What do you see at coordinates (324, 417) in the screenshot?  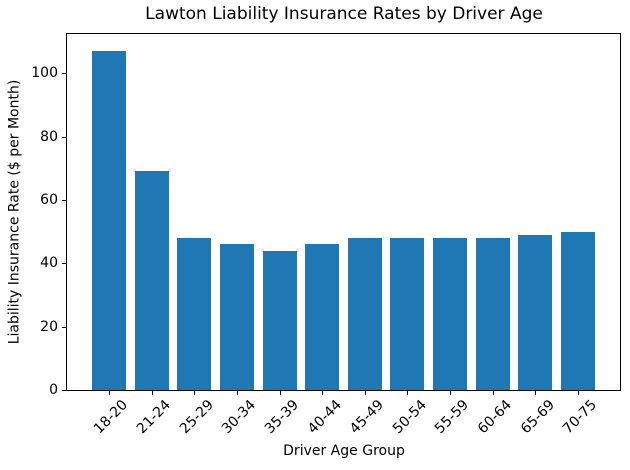 I see `x-tick-label: 40-44` at bounding box center [324, 417].